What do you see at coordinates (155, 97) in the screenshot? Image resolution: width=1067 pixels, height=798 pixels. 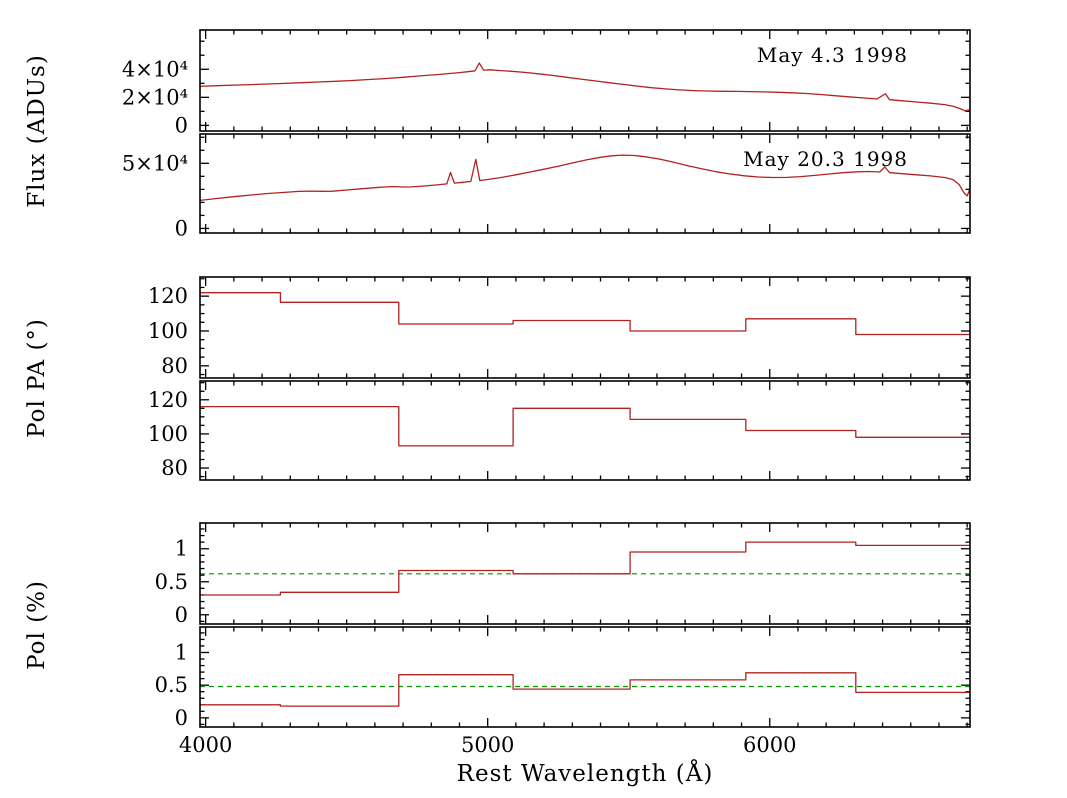 I see `y-tick-label: 2×10⁴` at bounding box center [155, 97].